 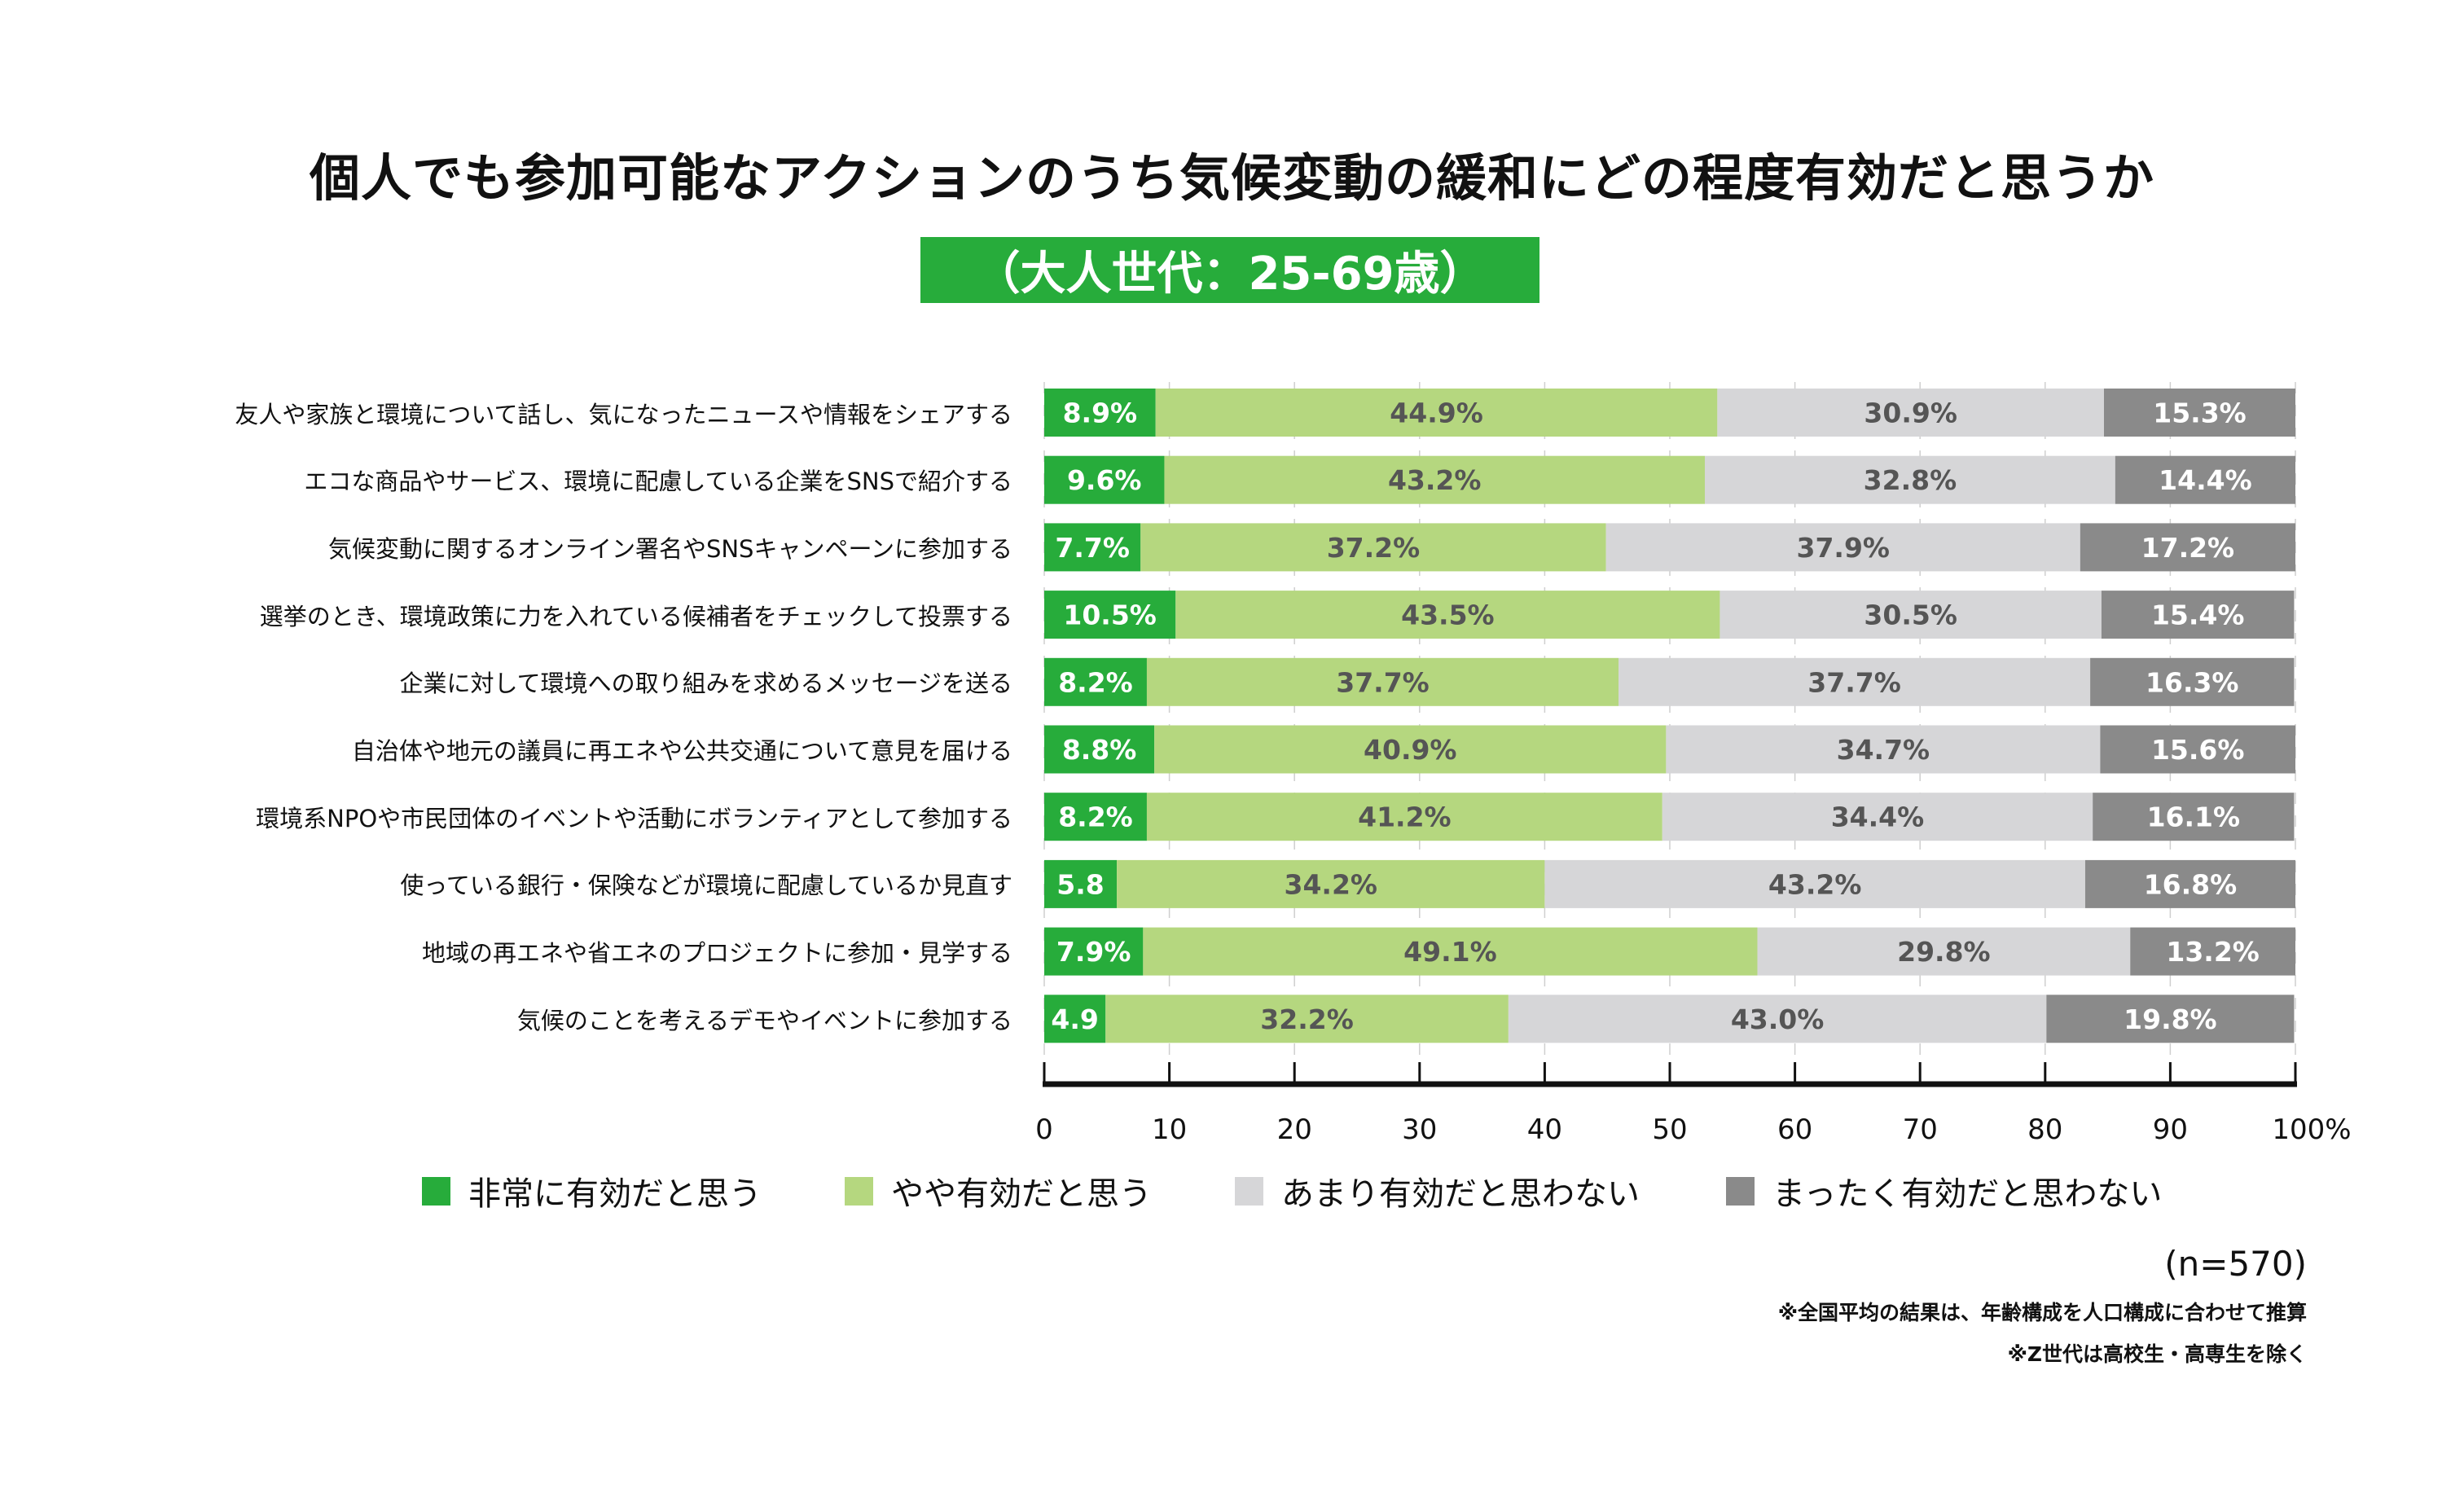 What do you see at coordinates (1169, 1129) in the screenshot?
I see `tick-label: 10` at bounding box center [1169, 1129].